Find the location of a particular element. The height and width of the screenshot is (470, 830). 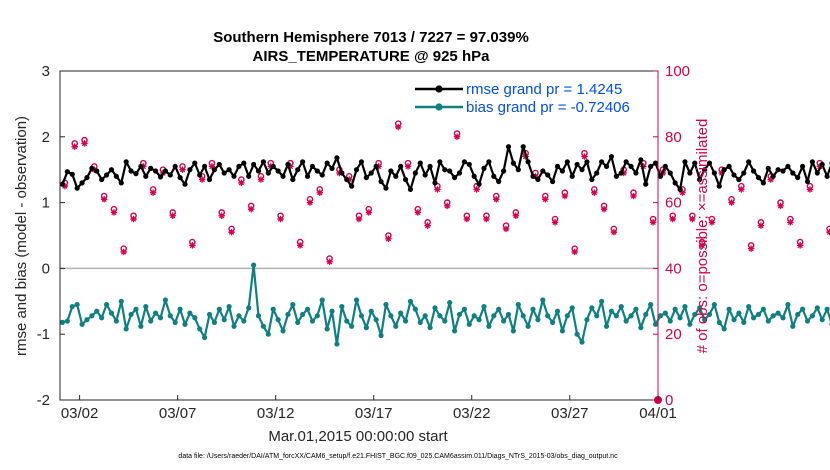

y2-axis-label: # of obs: o=possible; ×=assimilated is located at coordinates (702, 236).